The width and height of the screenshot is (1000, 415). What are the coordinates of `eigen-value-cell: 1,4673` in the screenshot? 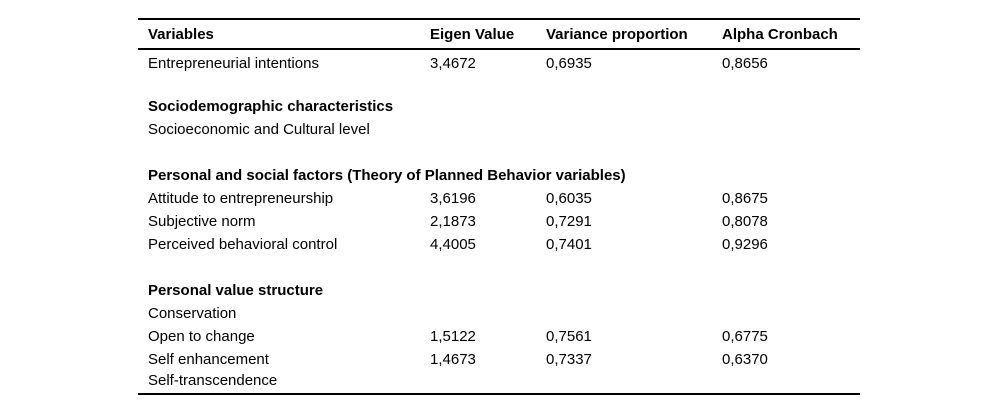 It's located at (453, 359).